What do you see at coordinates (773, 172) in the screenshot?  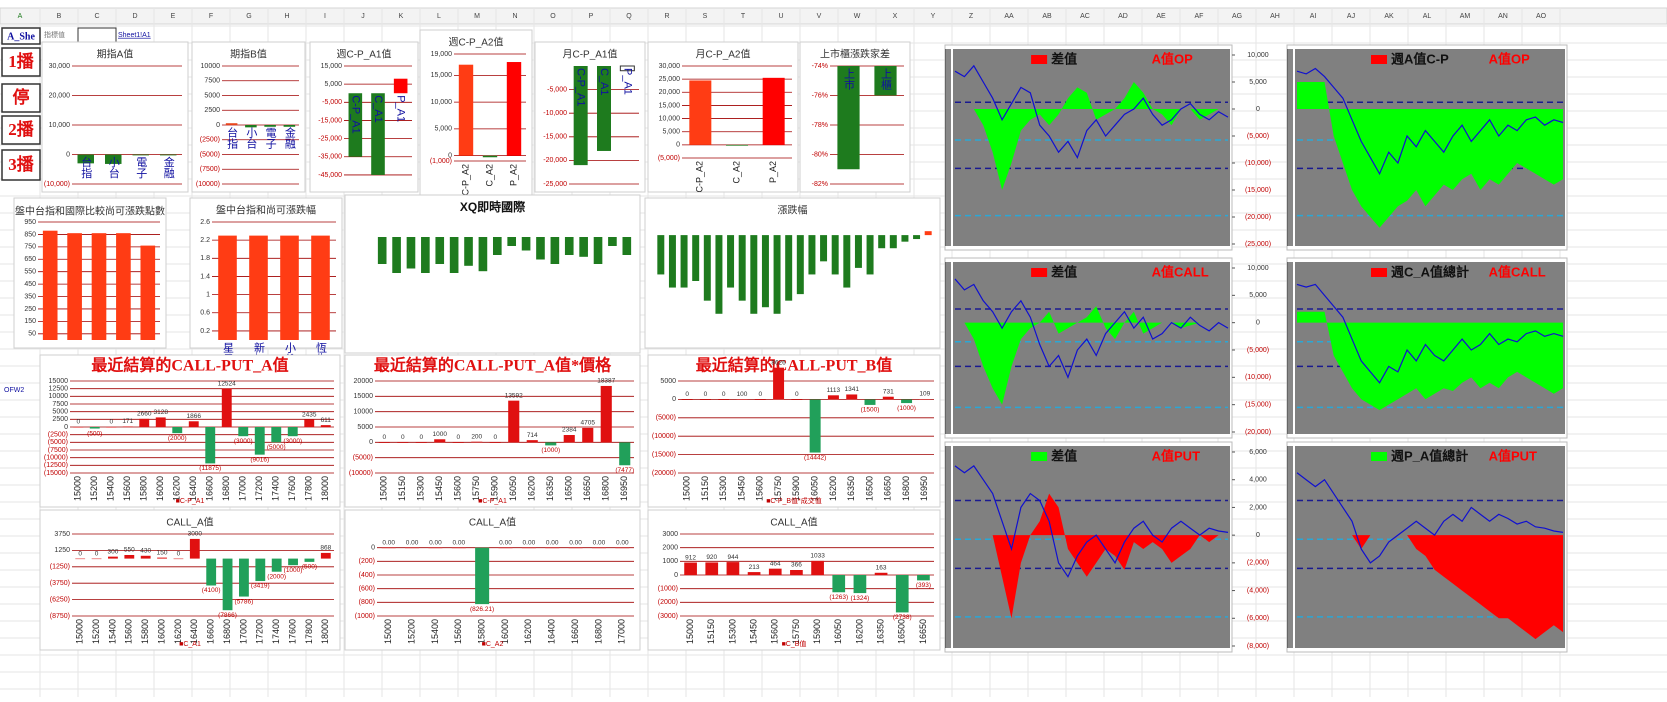 I see `x-tick-label: P_A2` at bounding box center [773, 172].